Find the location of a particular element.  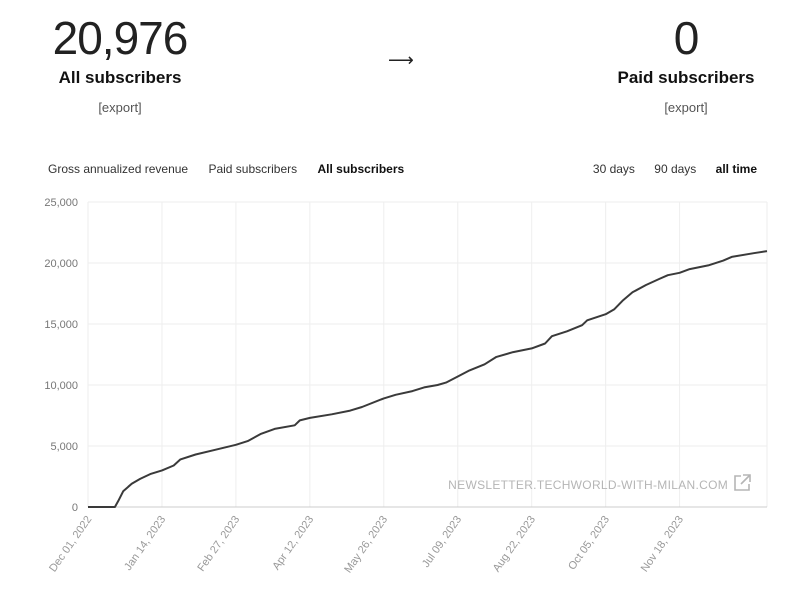

paid-subscribers-stat: 0 Paid subscribers [export] is located at coordinates (686, 62).